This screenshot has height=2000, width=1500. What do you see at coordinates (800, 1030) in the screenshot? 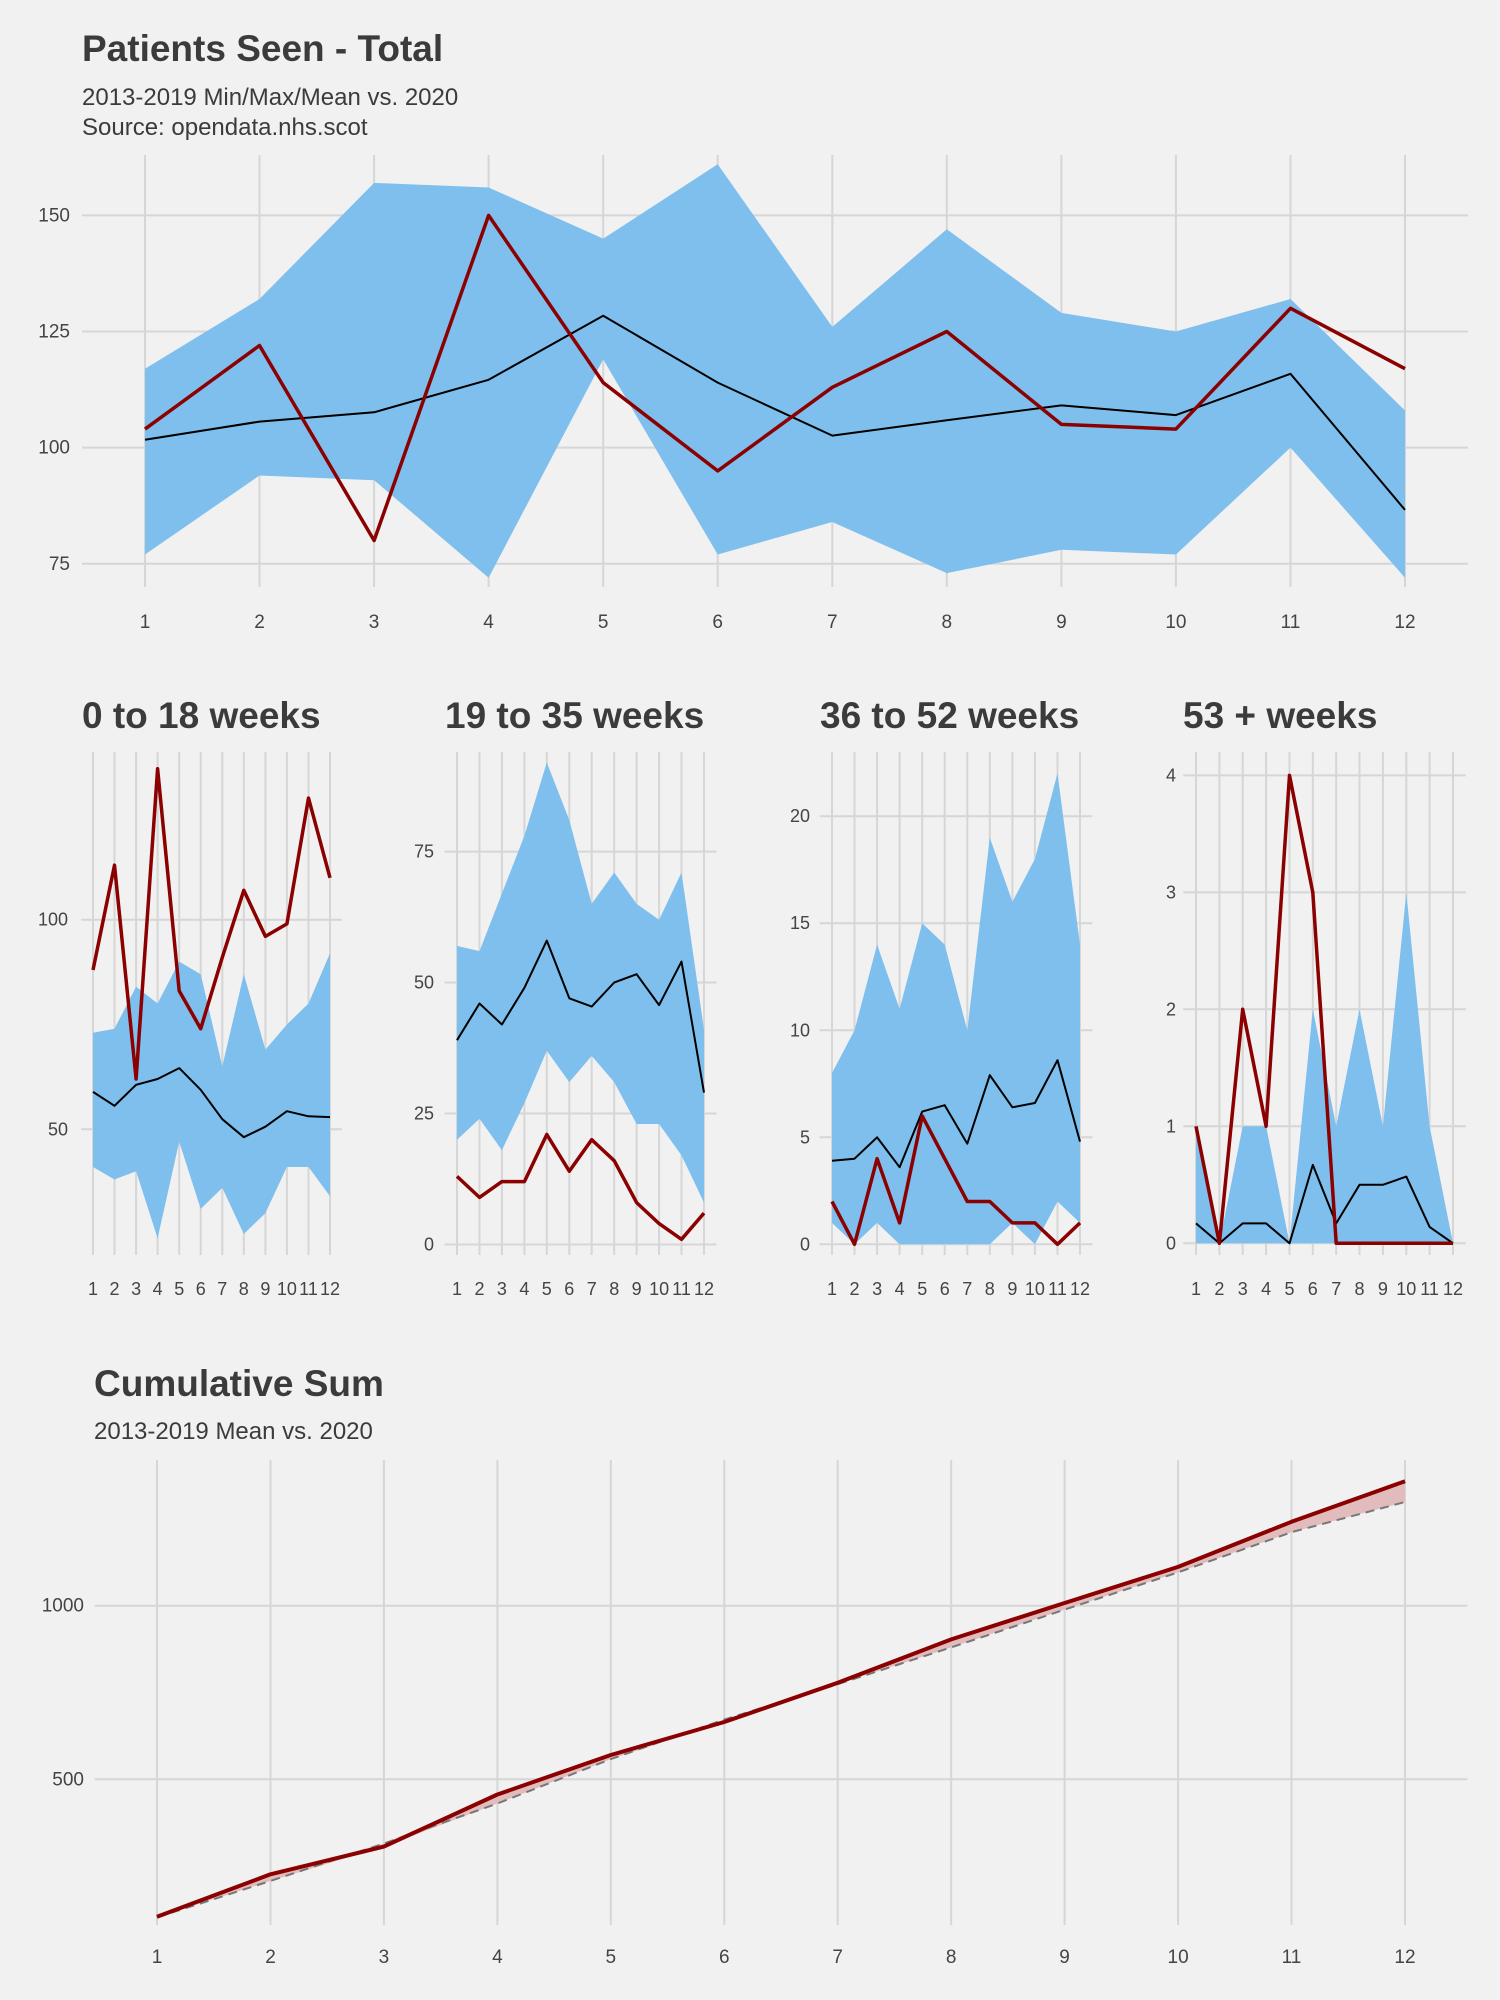
I see `y-tick-label: 10` at bounding box center [800, 1030].